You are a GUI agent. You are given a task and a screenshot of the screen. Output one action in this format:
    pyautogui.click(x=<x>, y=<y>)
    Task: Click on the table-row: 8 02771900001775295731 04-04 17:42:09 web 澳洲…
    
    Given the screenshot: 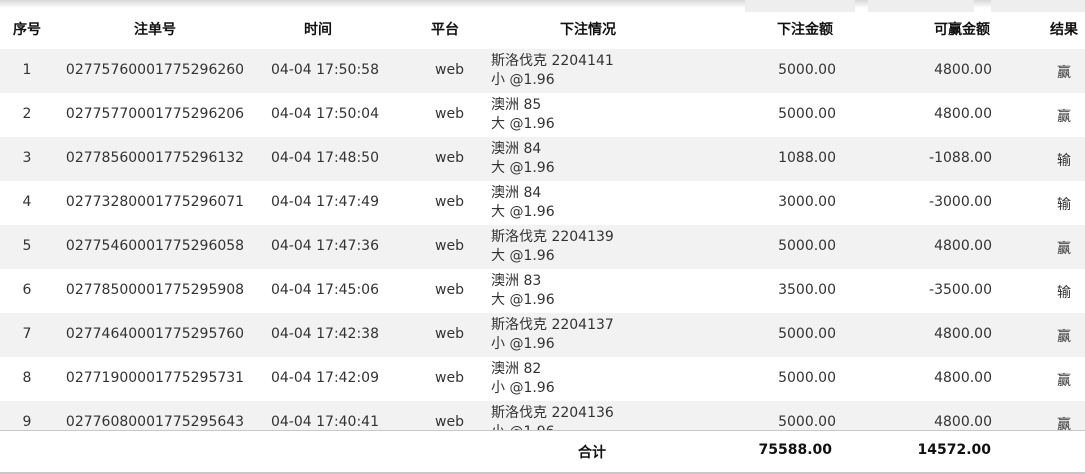 What is the action you would take?
    pyautogui.click(x=542, y=379)
    